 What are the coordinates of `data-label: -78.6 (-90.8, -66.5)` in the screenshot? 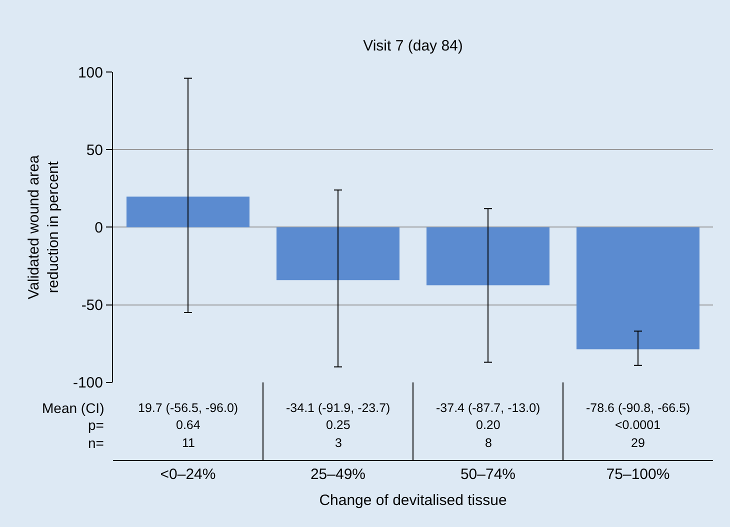 It's located at (638, 408).